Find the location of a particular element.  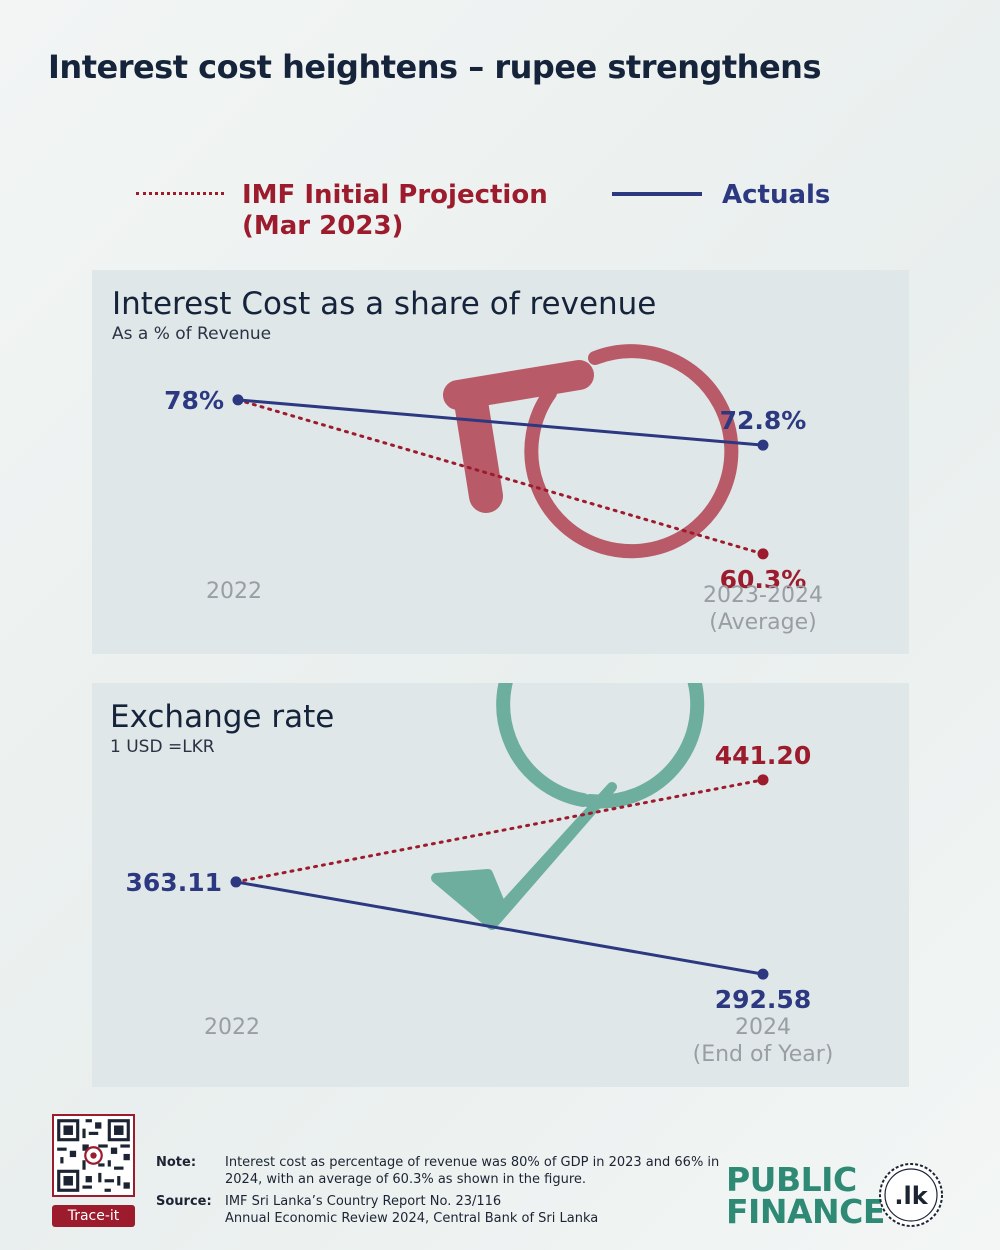

projection-label-2024: 441.20 is located at coordinates (763, 755).